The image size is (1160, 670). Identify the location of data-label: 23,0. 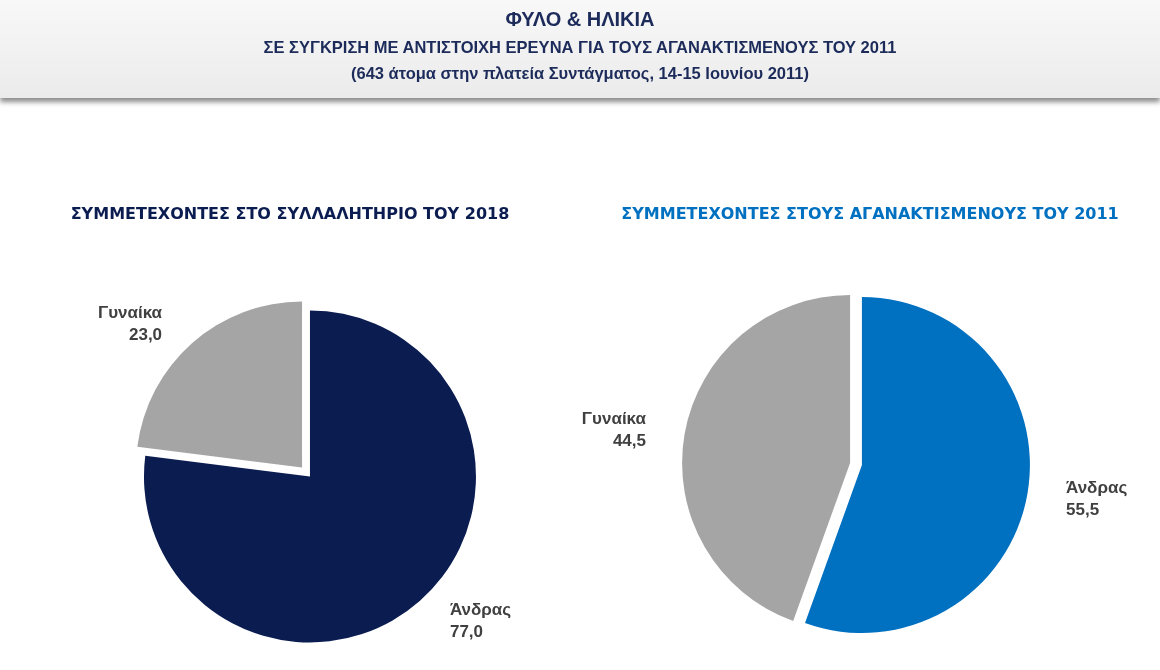
(145, 334).